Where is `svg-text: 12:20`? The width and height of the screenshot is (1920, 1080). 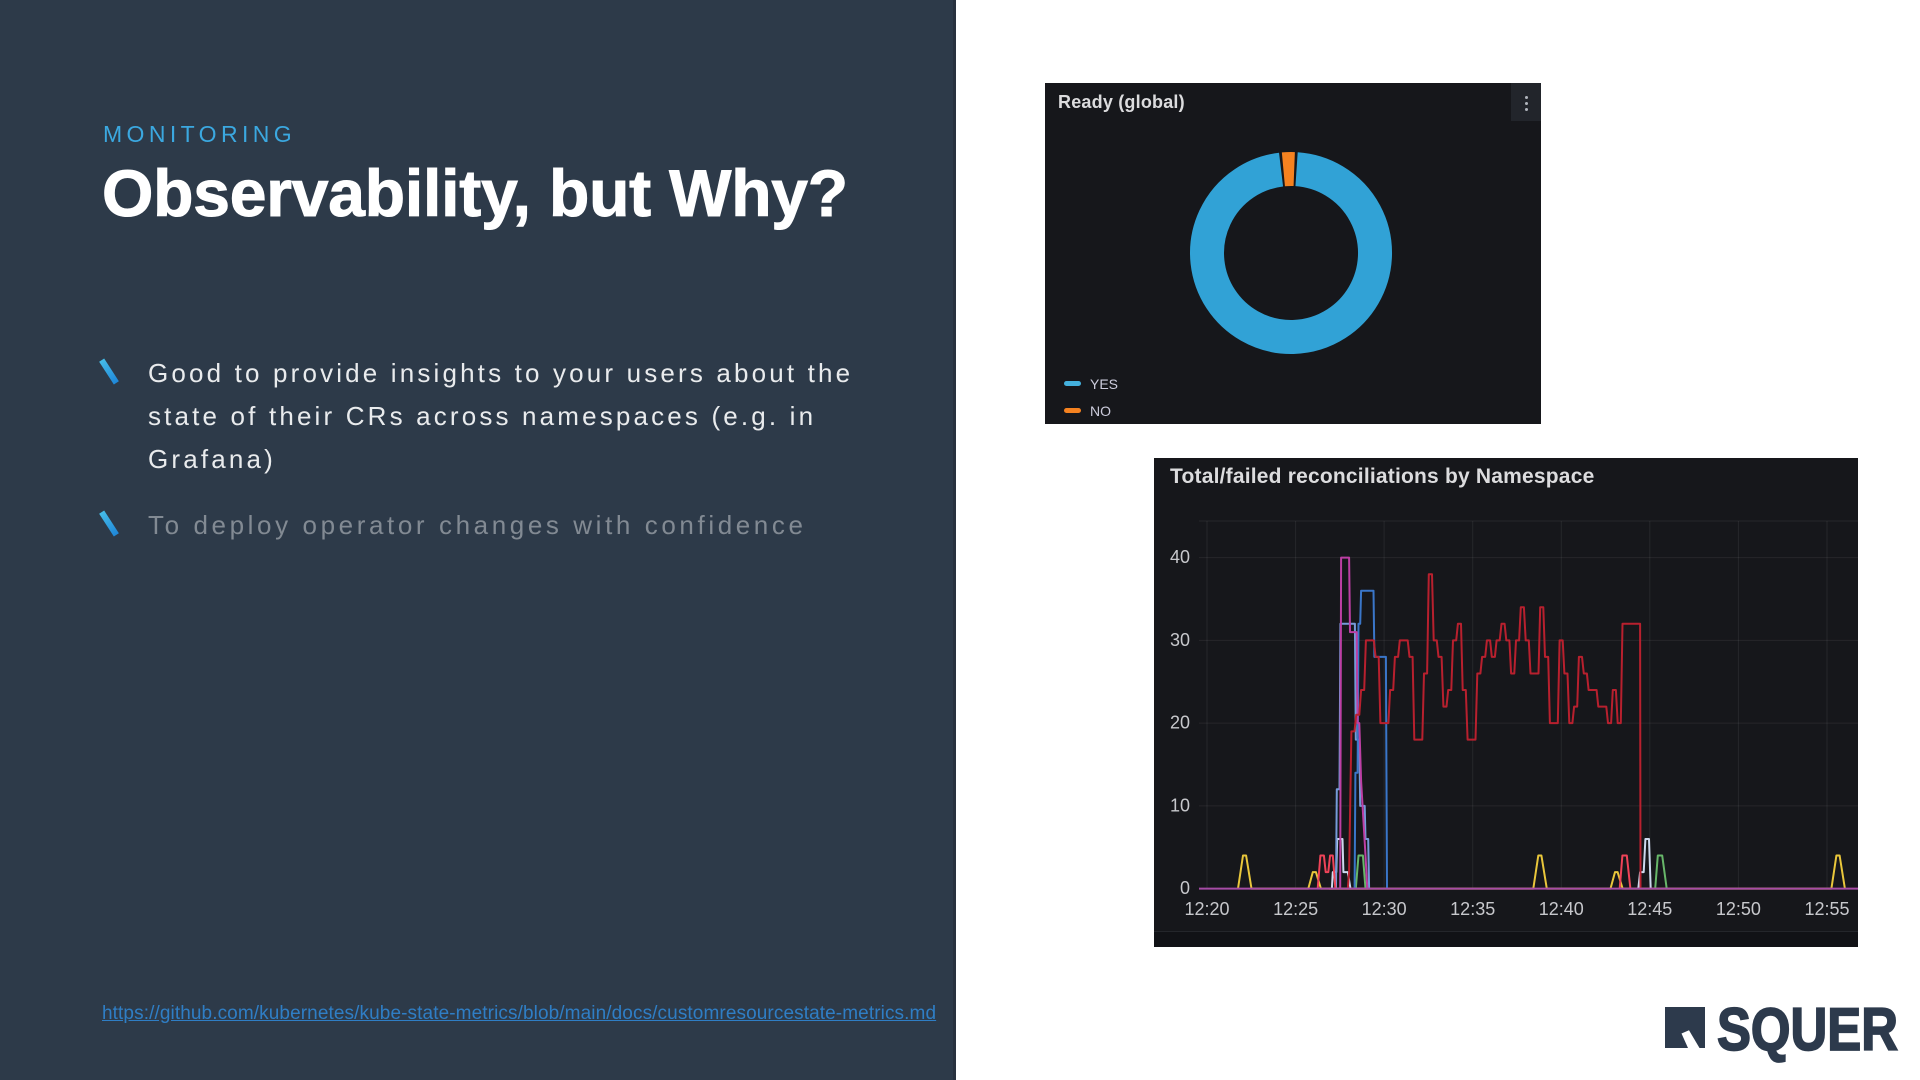
svg-text: 12:20 is located at coordinates (1206, 909).